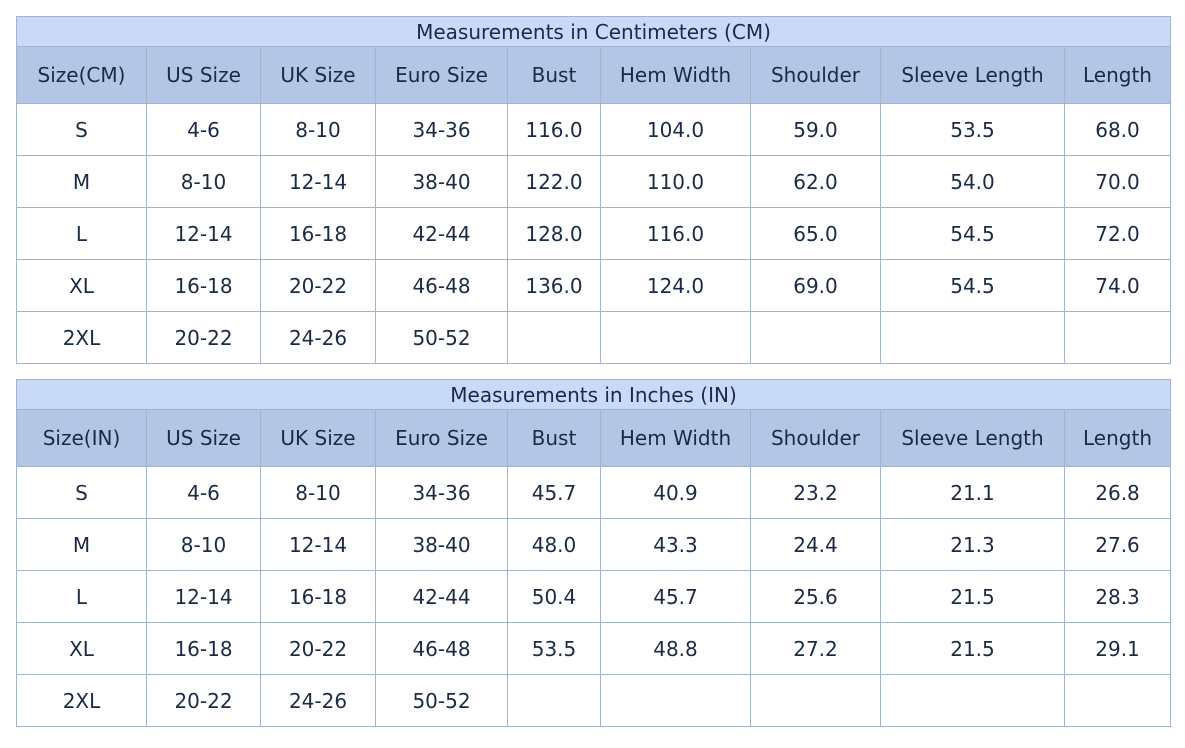 Image resolution: width=1185 pixels, height=748 pixels. What do you see at coordinates (593, 31) in the screenshot?
I see `table-title: Measurements in Centimeters (CM)` at bounding box center [593, 31].